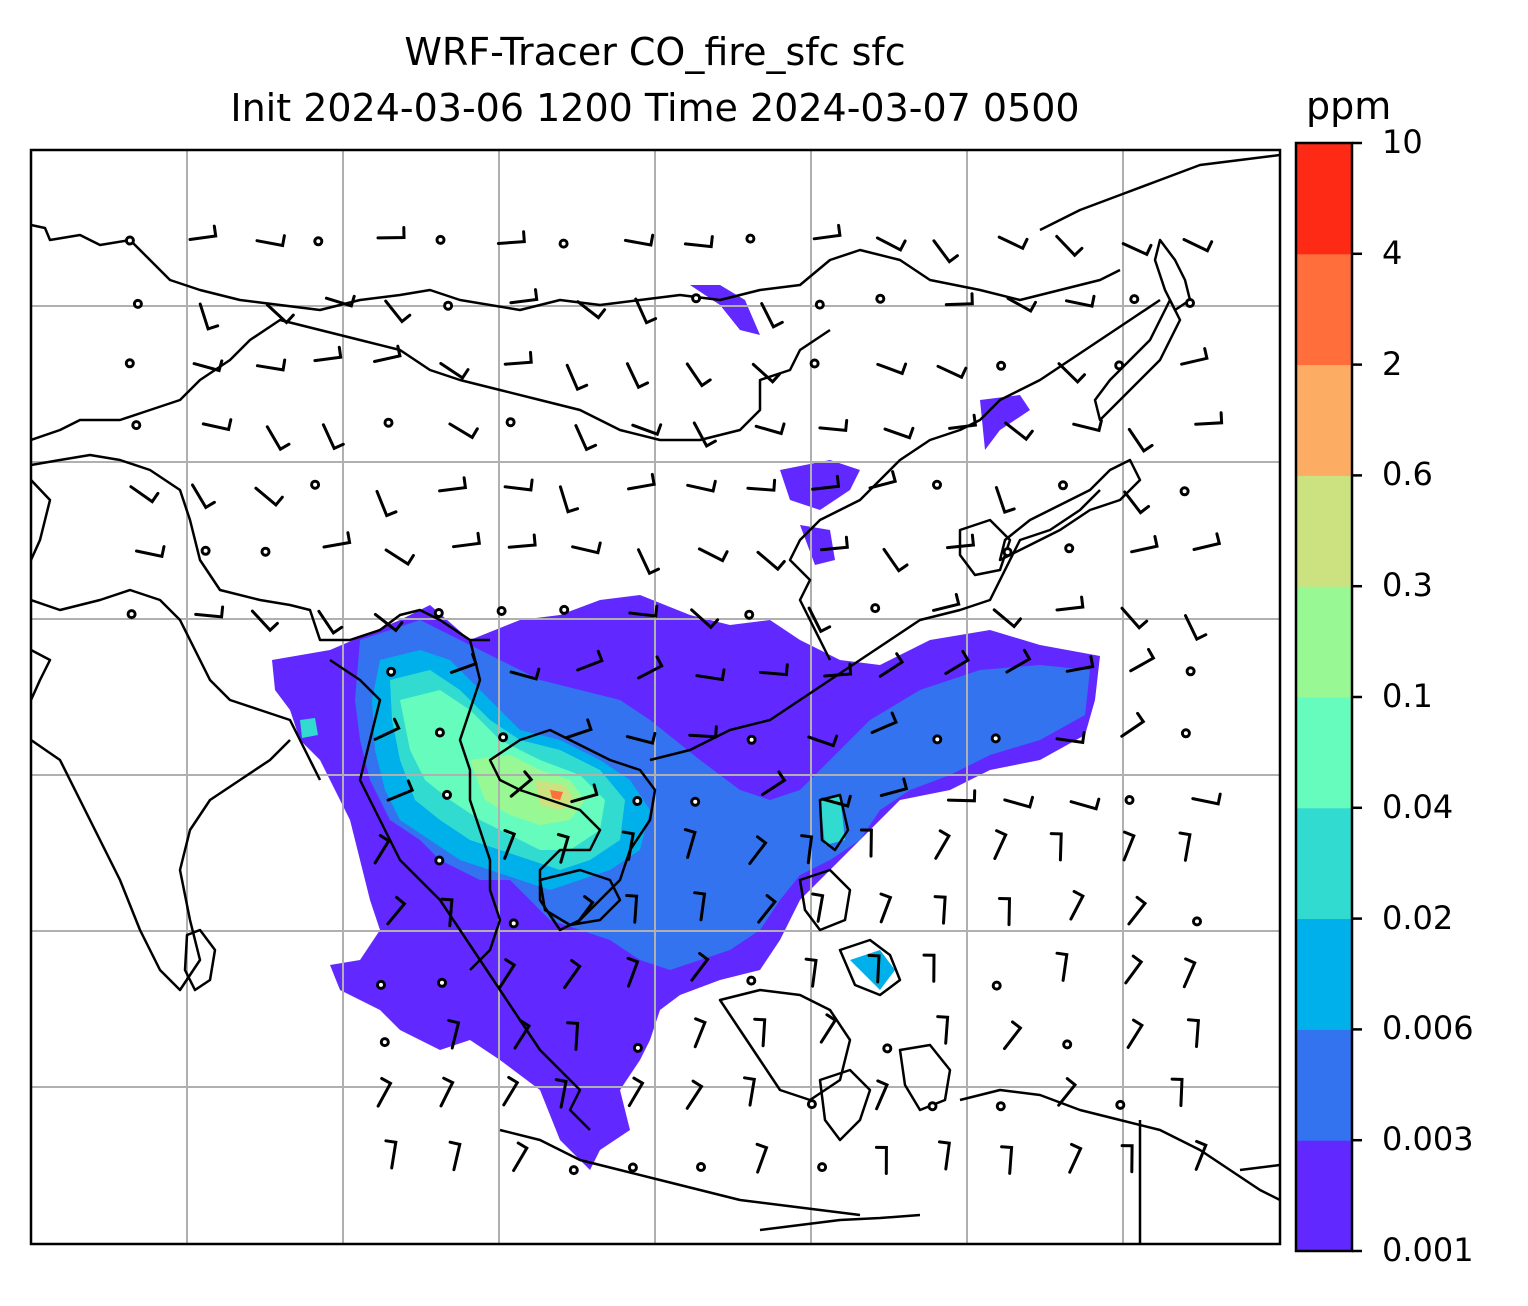 Image resolution: width=1528 pixels, height=1306 pixels. Describe the element at coordinates (1407, 585) in the screenshot. I see `colorbar-tick-label: 0.3` at that location.